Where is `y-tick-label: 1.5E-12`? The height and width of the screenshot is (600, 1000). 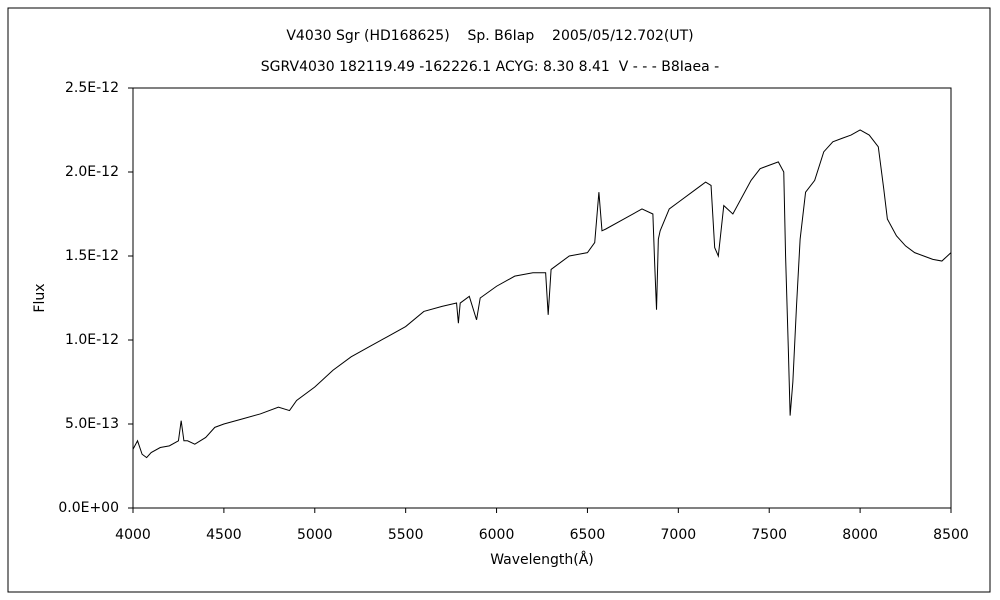 y-tick-label: 1.5E-12 is located at coordinates (92, 256).